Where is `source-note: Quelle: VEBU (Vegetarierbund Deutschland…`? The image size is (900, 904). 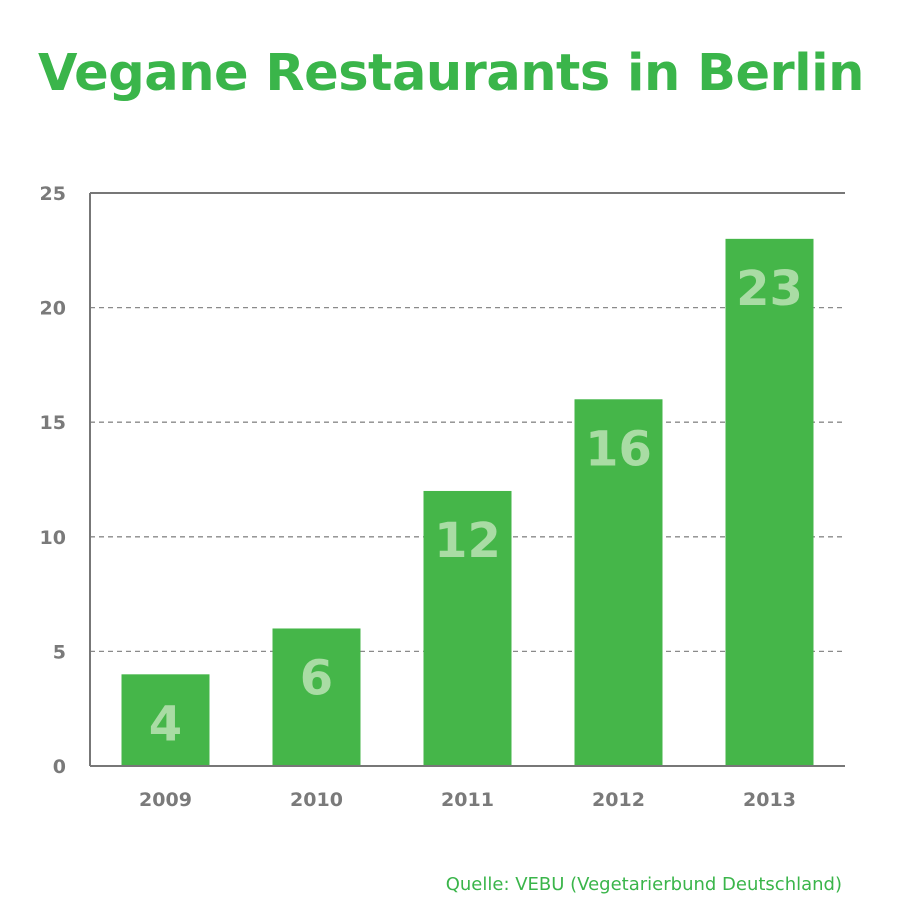
source-note: Quelle: VEBU (Vegetarierbund Deutschland… is located at coordinates (643, 884).